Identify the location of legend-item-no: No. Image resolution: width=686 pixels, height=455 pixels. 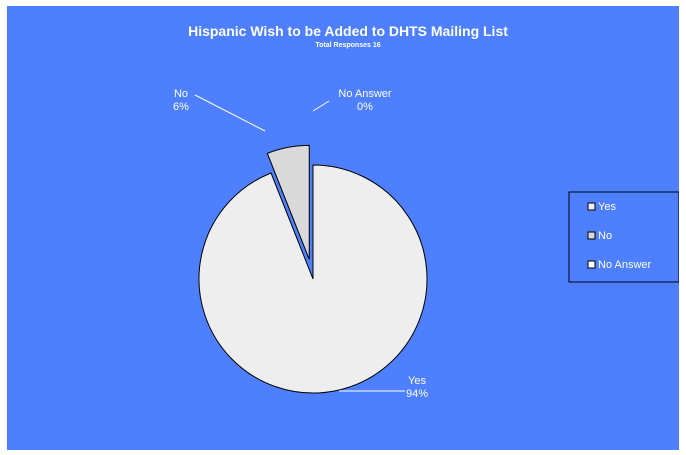
(599, 236).